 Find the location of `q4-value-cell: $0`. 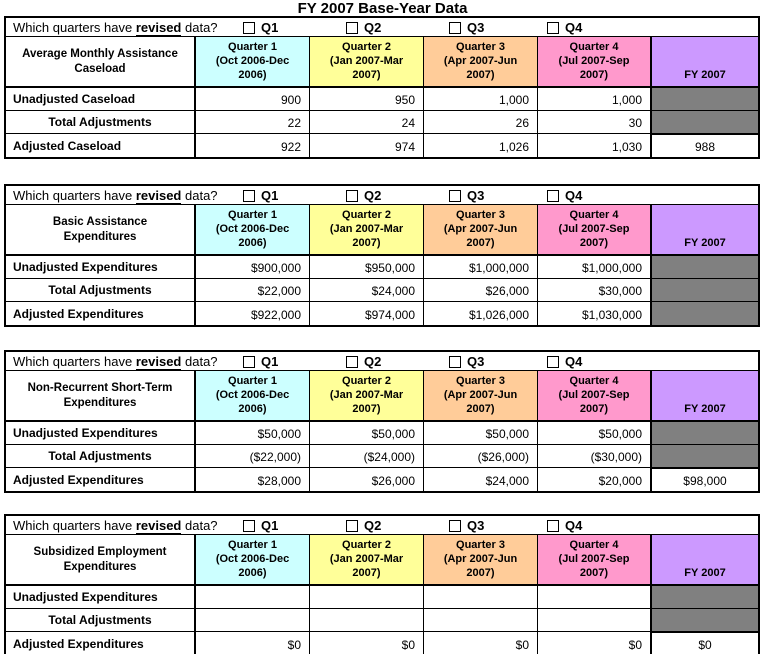

q4-value-cell: $0 is located at coordinates (595, 643).